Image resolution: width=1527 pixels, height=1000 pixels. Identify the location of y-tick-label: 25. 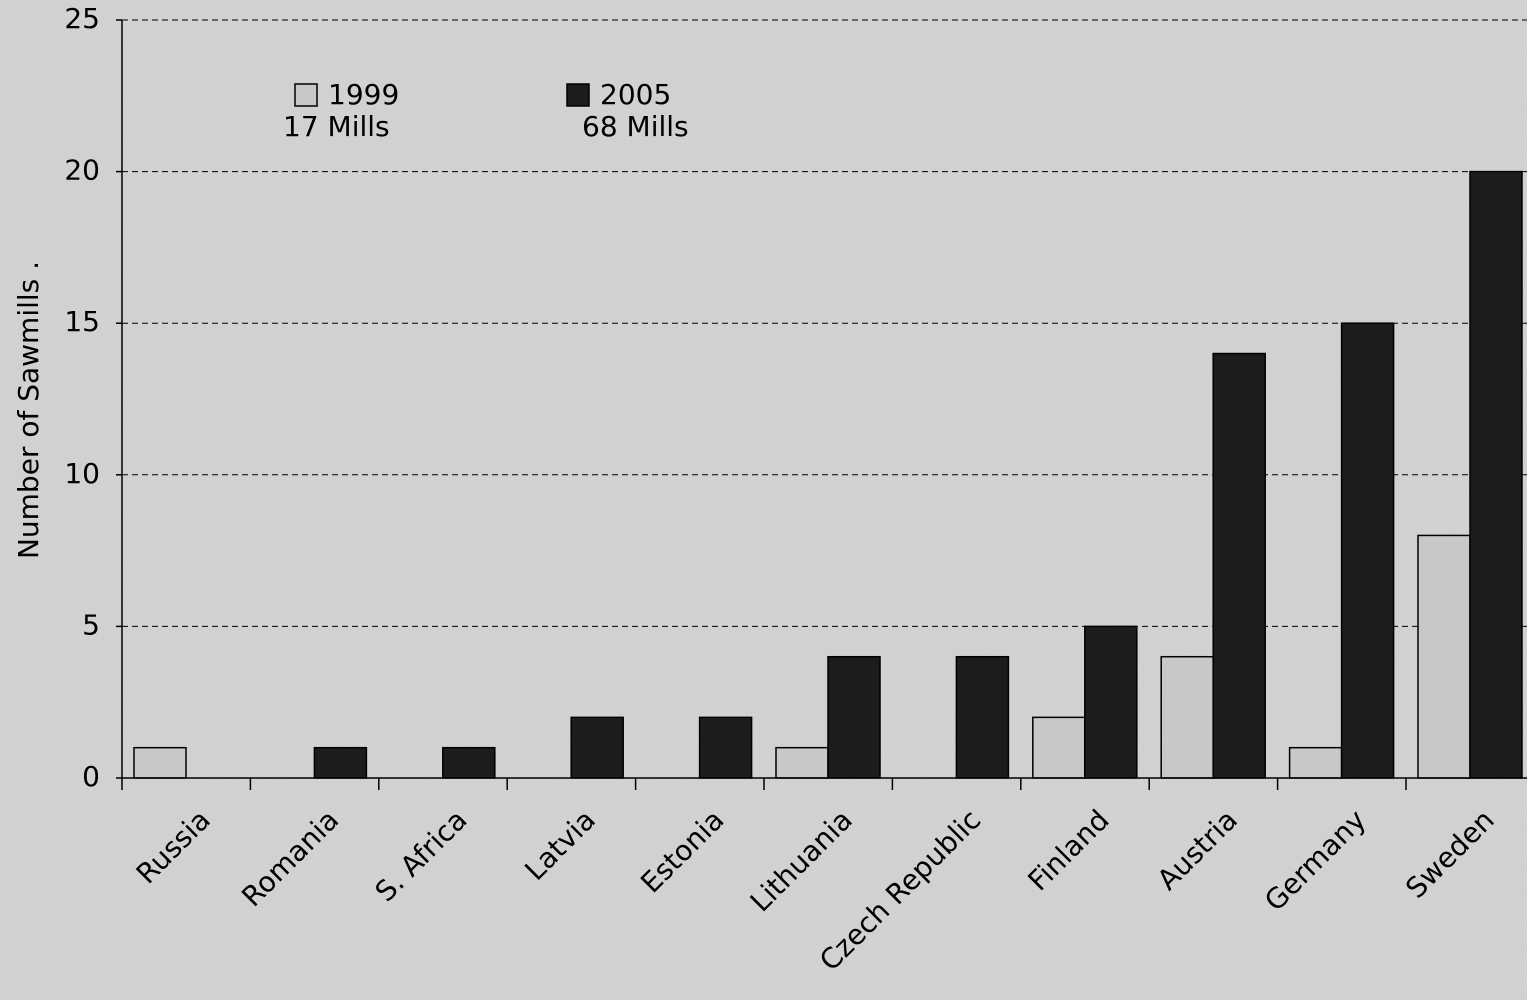
(82, 18).